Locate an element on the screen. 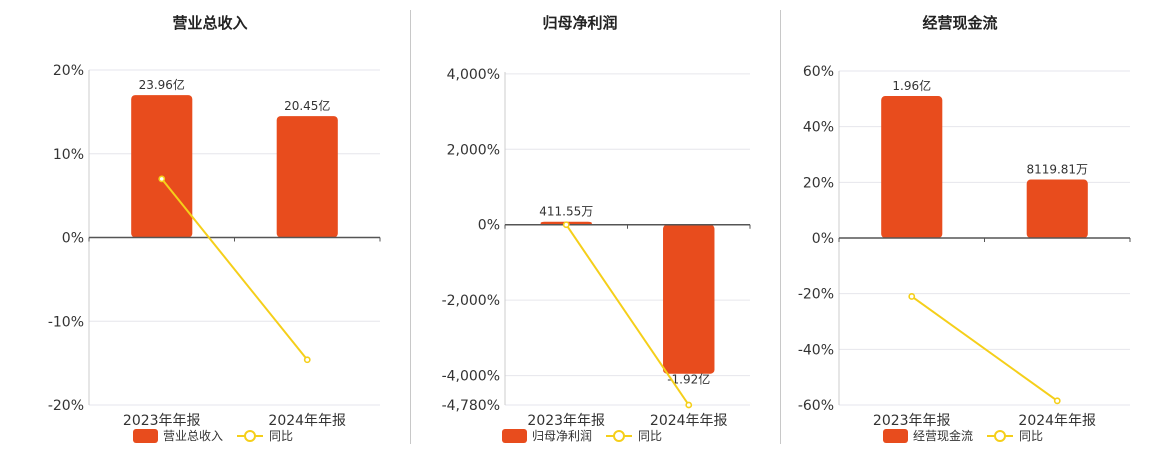 This screenshot has height=450, width=1160. bar-value-label: 1.96亿 is located at coordinates (911, 85).